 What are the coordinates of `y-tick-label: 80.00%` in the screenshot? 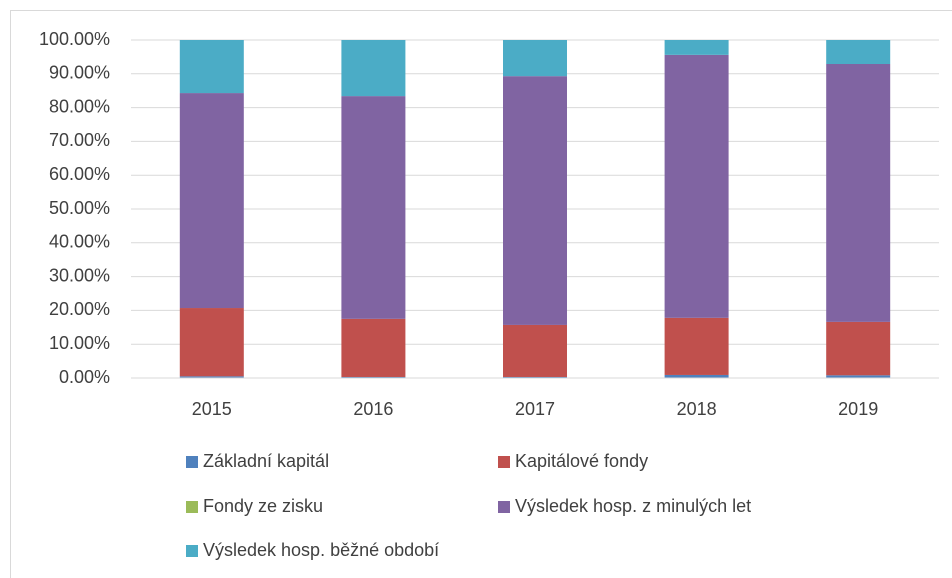 It's located at (79, 106).